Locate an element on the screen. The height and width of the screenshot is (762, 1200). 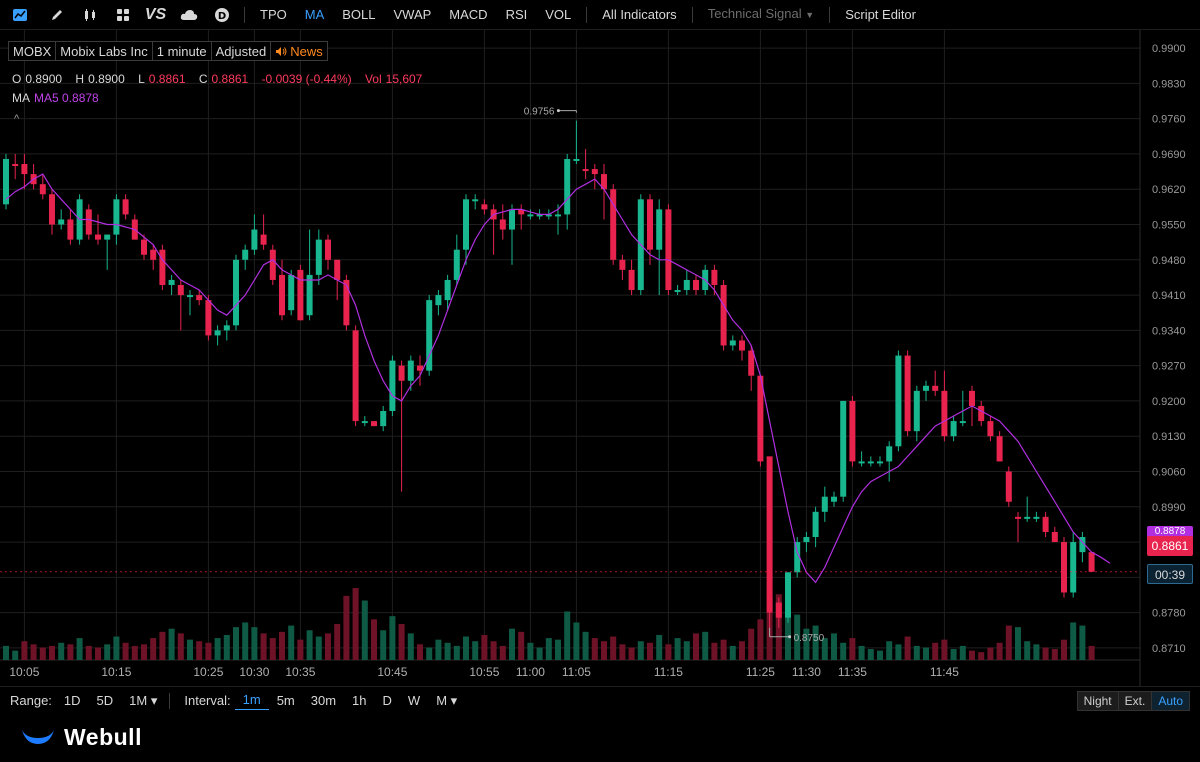
svg-text: D is located at coordinates (221, 16).